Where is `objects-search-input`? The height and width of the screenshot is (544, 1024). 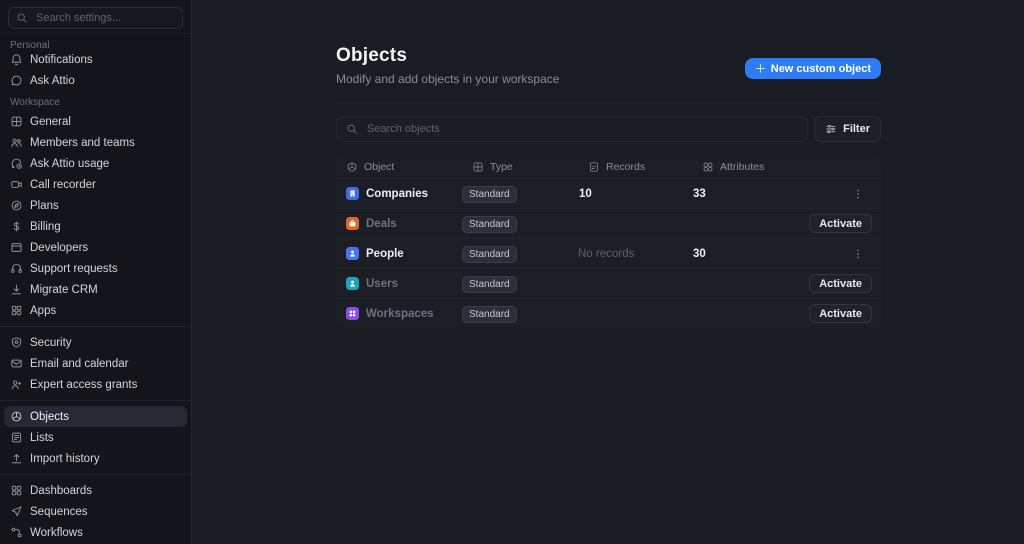
objects-search-input is located at coordinates (572, 129).